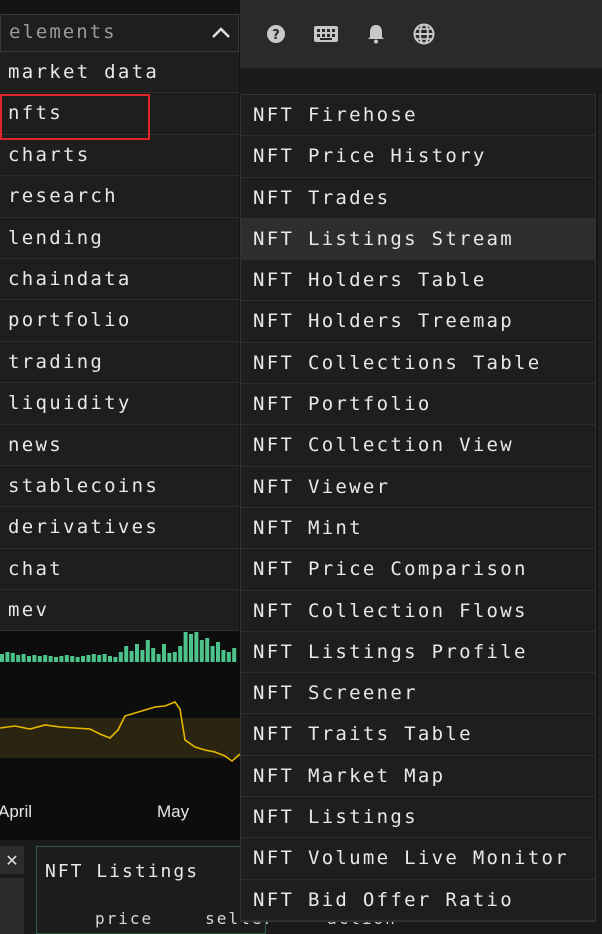 The height and width of the screenshot is (934, 602). I want to click on submenu-item-nft-collection-view: NFT Collection View, so click(418, 446).